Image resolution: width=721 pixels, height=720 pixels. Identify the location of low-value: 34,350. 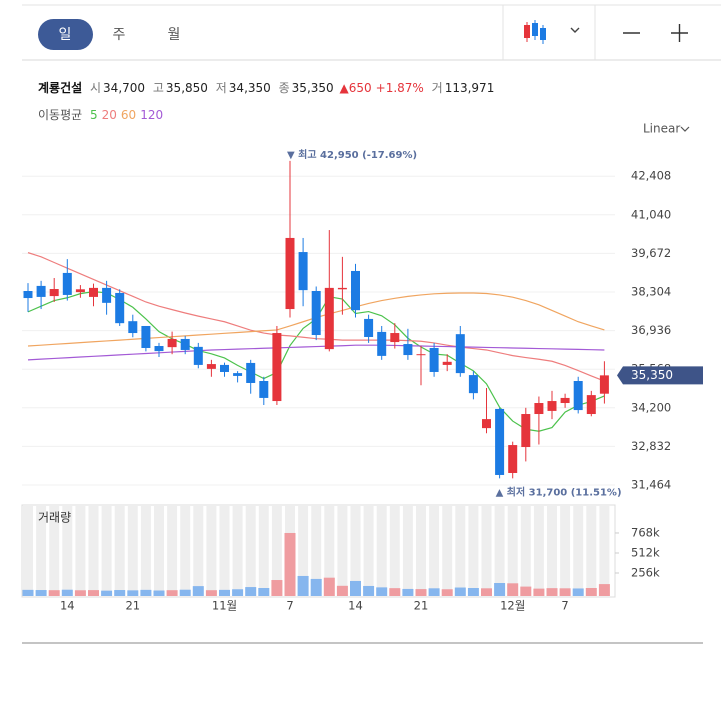
(250, 88).